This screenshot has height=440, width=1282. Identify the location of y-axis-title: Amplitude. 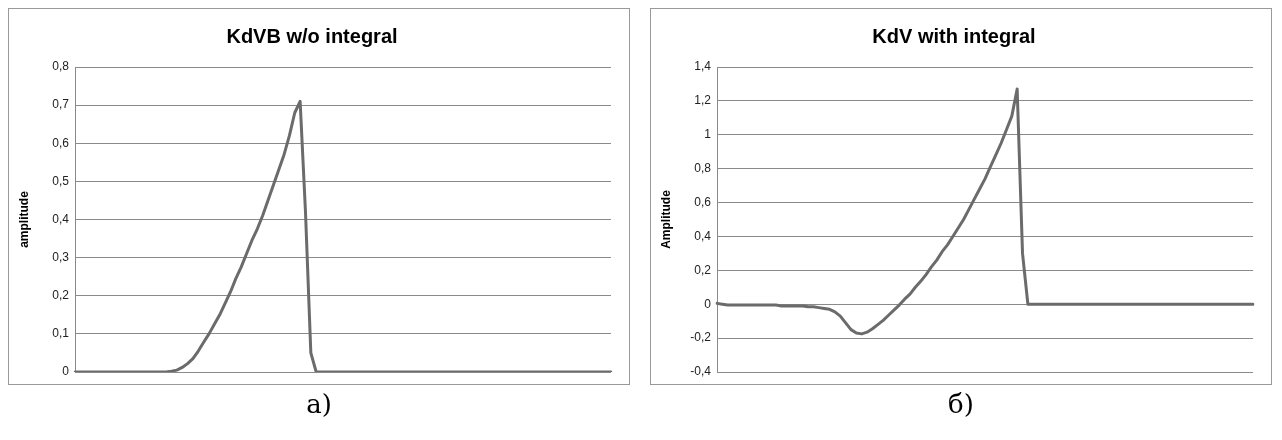
(665, 219).